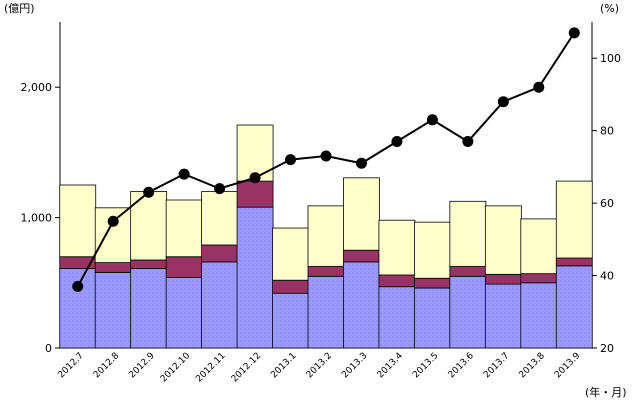 The width and height of the screenshot is (640, 400). Describe the element at coordinates (176, 368) in the screenshot. I see `x-axis-tick-label: 2012.10` at that location.